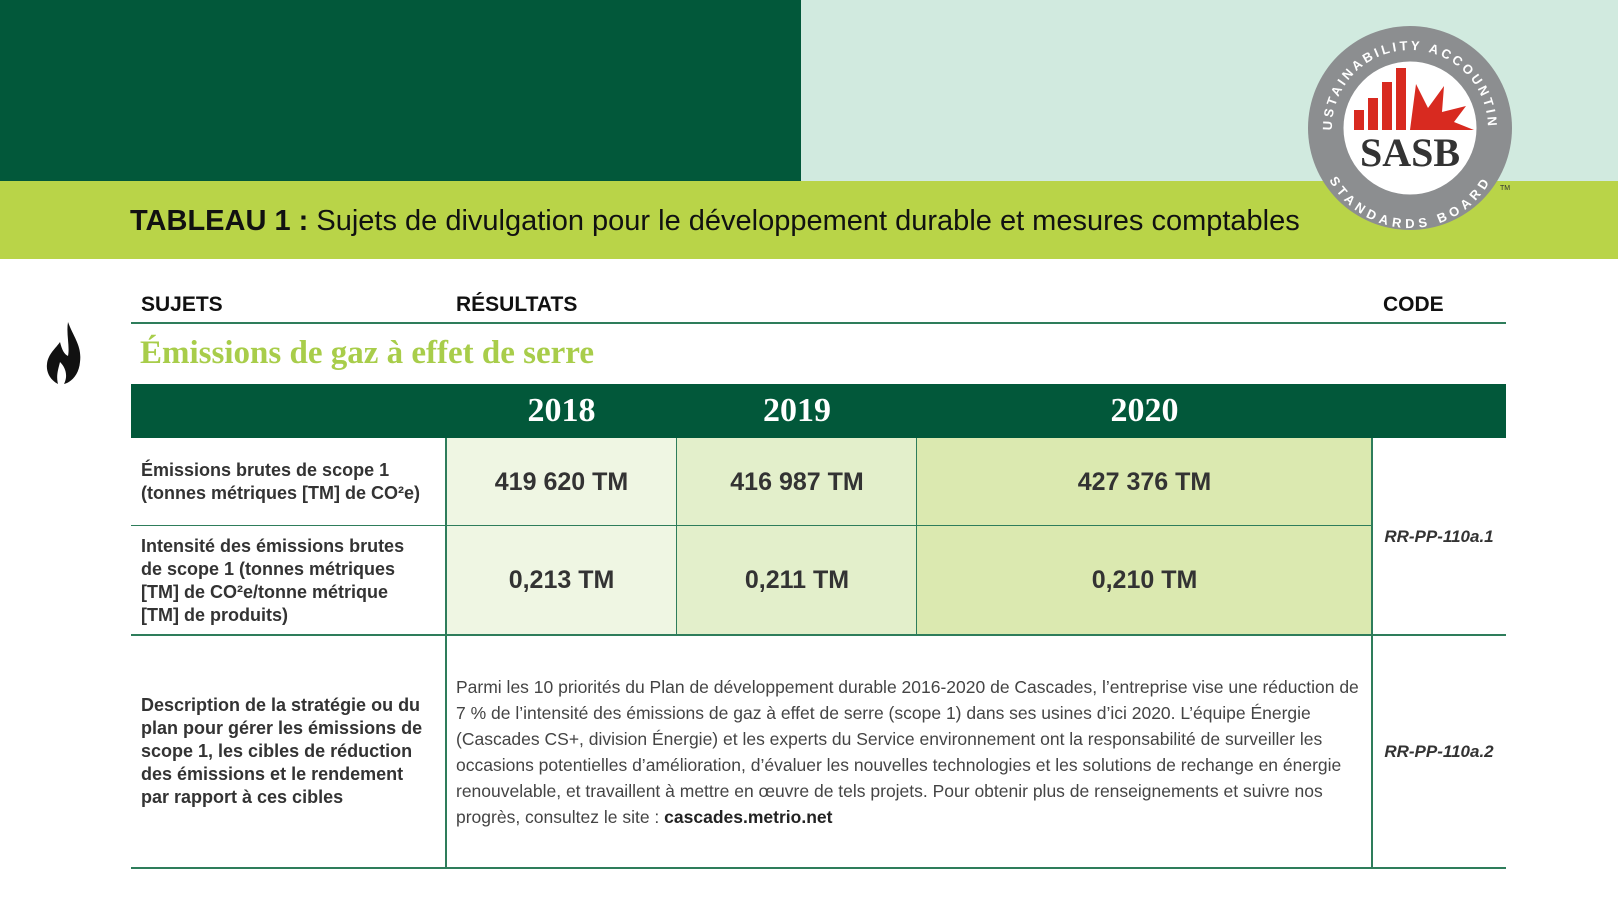 The image size is (1618, 906). What do you see at coordinates (1144, 580) in the screenshot?
I see `value: 0,210 TM` at bounding box center [1144, 580].